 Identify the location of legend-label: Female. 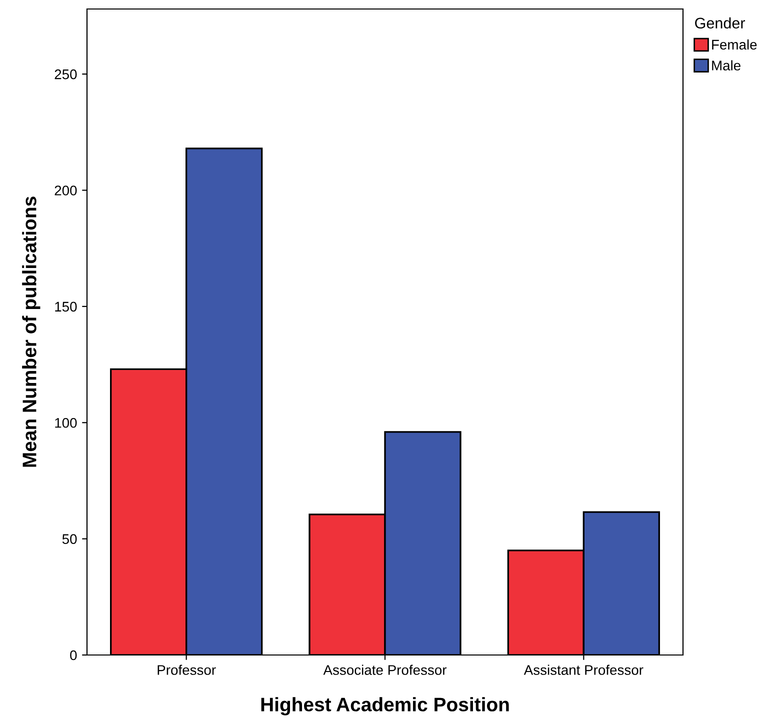
(734, 44).